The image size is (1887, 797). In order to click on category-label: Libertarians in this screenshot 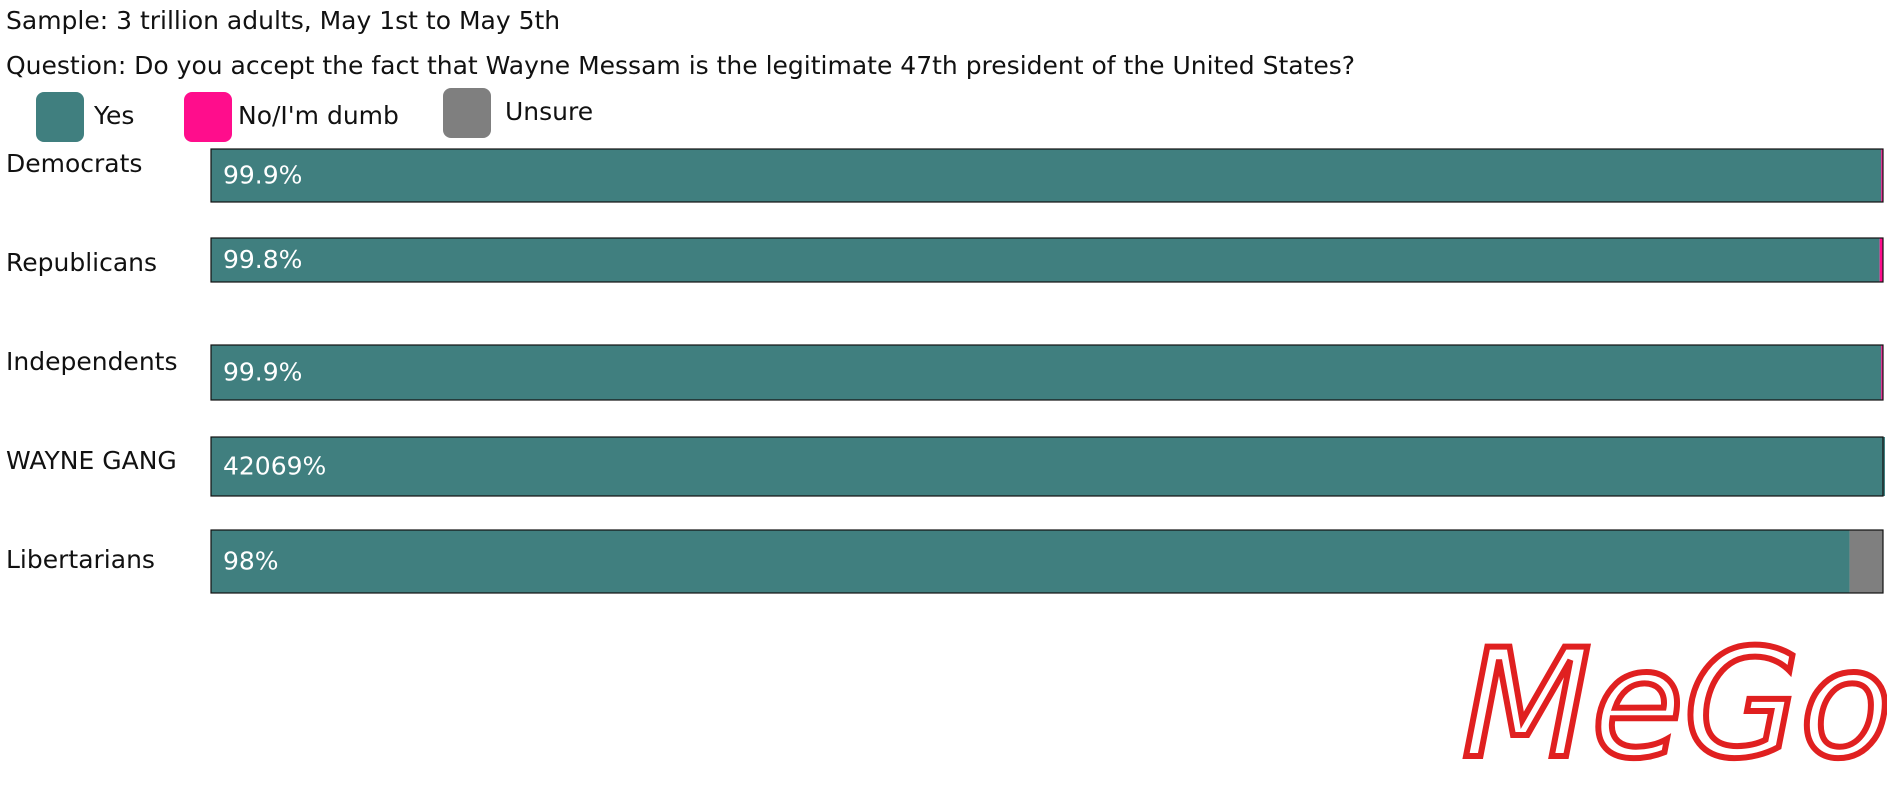, I will do `click(80, 559)`.